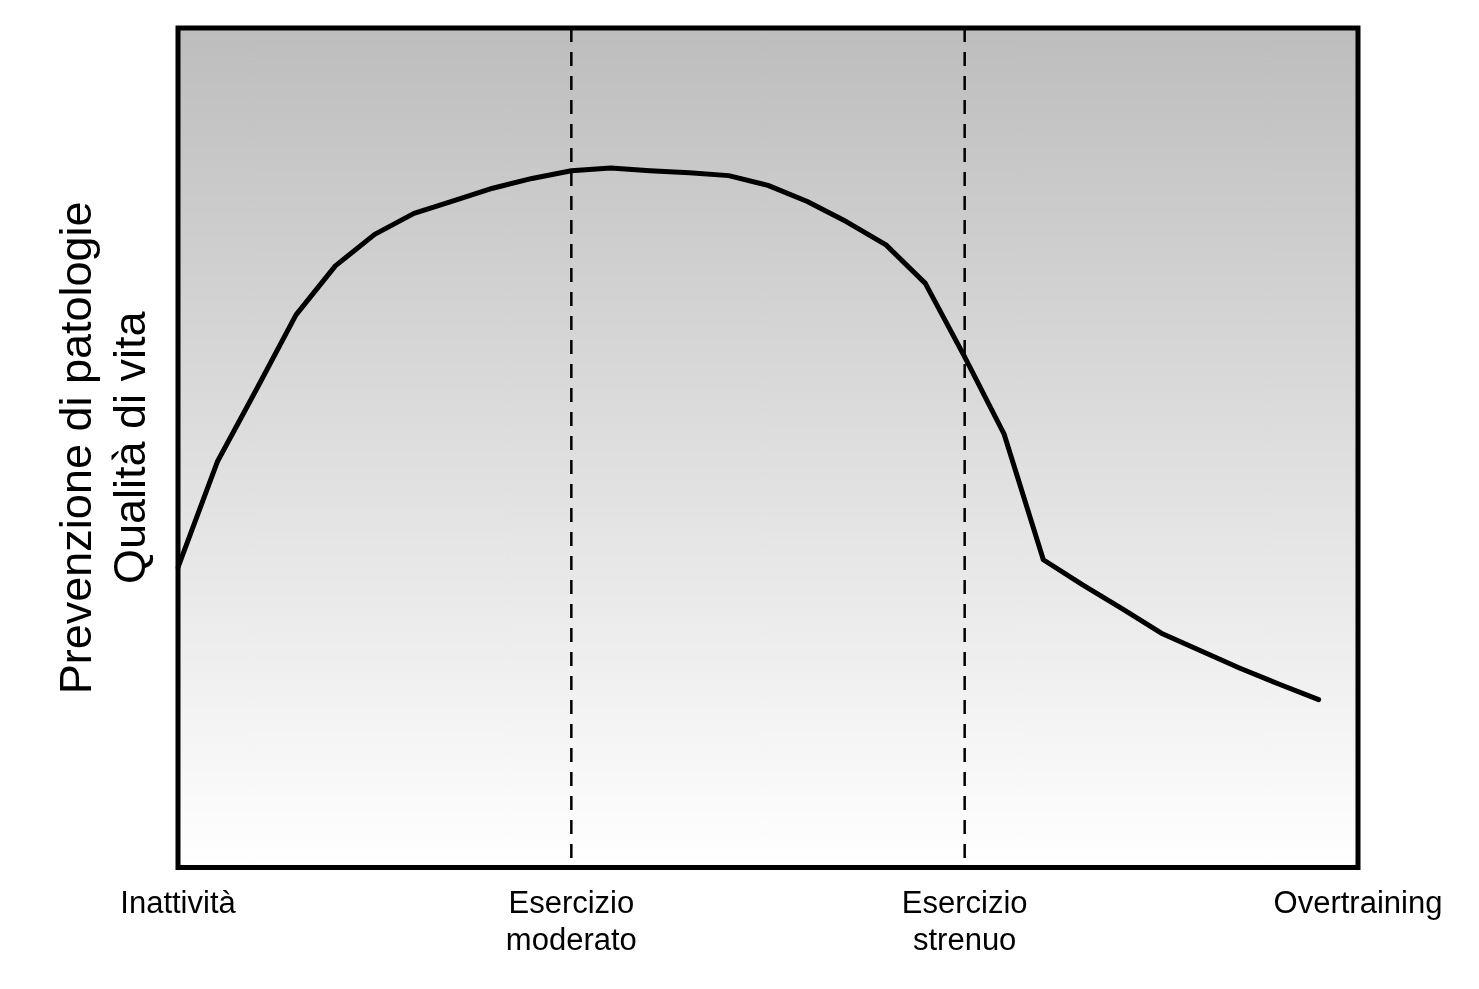 The width and height of the screenshot is (1479, 989). I want to click on x-tick-label: Esercizio moderato, so click(571, 920).